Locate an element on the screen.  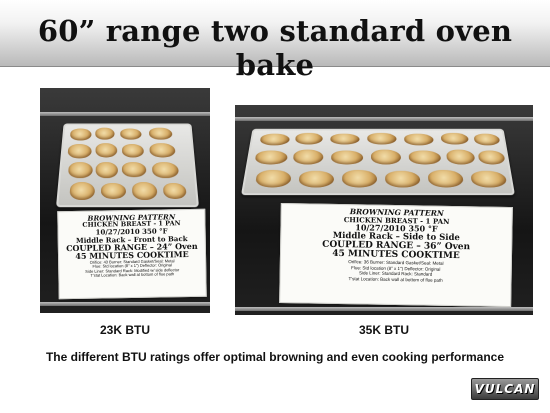
logo-text: VULCAN is located at coordinates (505, 389).